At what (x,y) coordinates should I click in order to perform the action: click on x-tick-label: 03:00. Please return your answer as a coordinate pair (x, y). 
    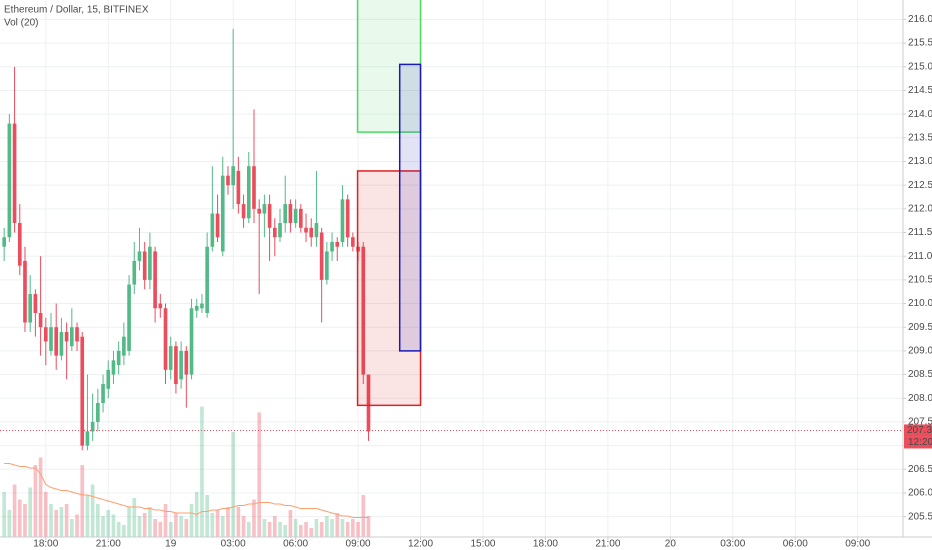
    Looking at the image, I should click on (233, 544).